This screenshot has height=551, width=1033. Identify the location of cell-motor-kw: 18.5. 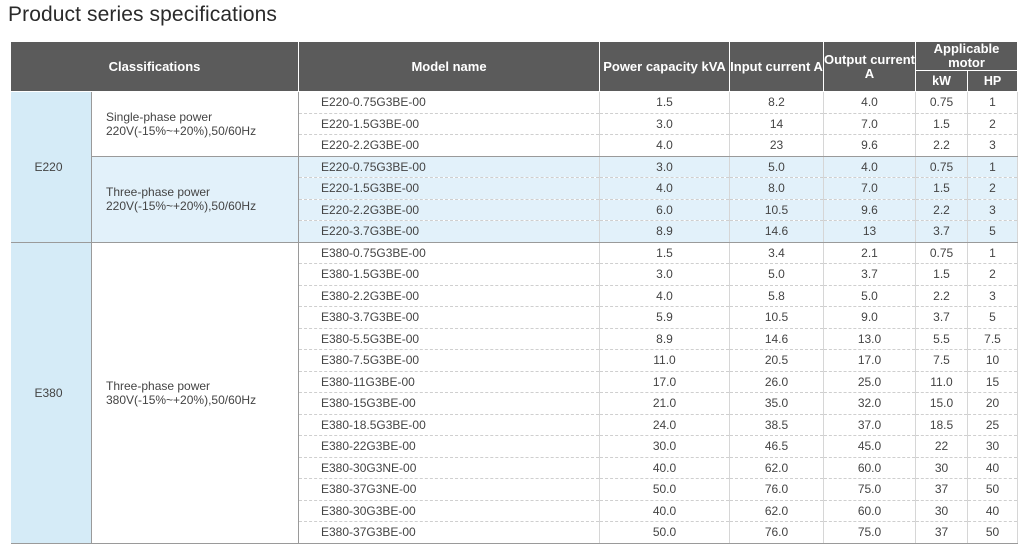
(941, 425).